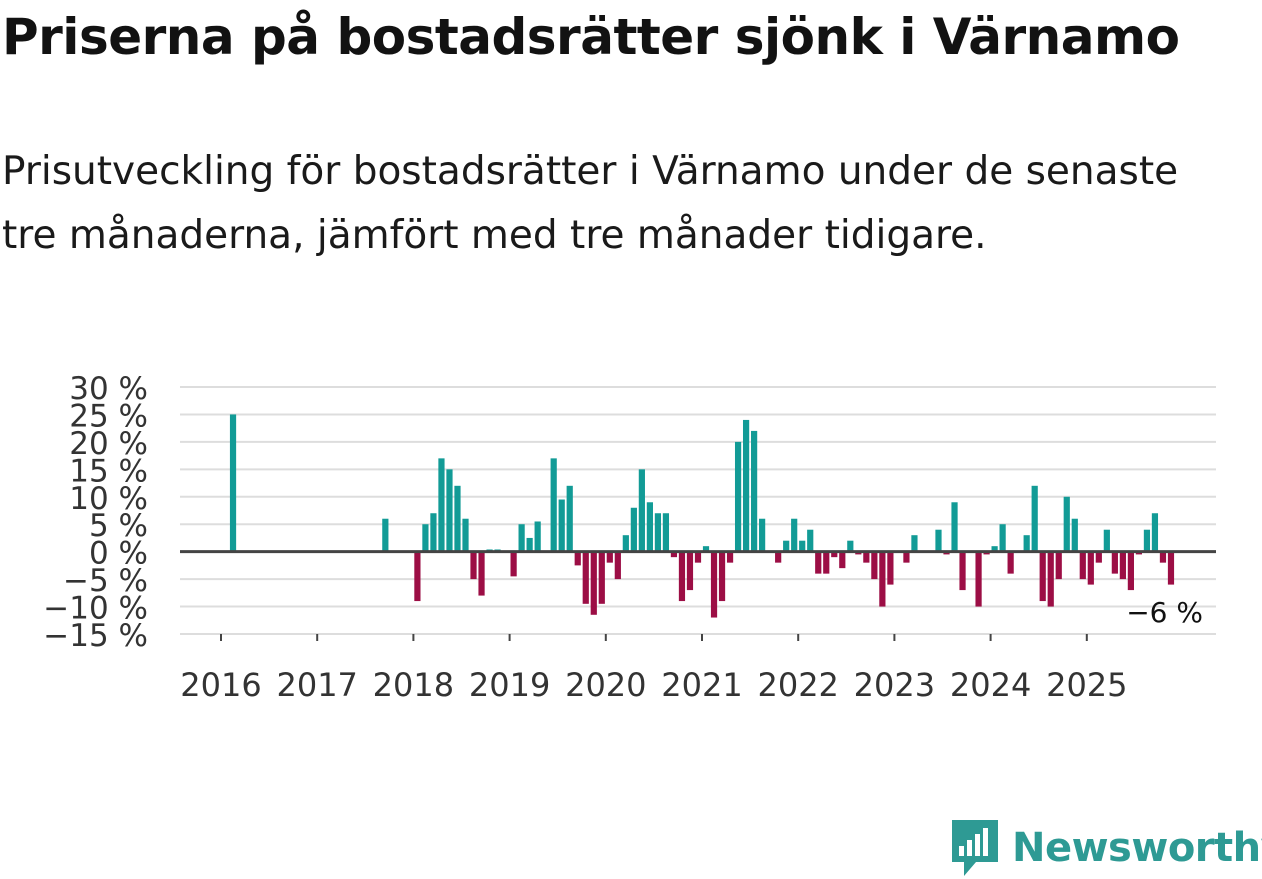  I want to click on y-tick-label: 10 %, so click(108, 499).